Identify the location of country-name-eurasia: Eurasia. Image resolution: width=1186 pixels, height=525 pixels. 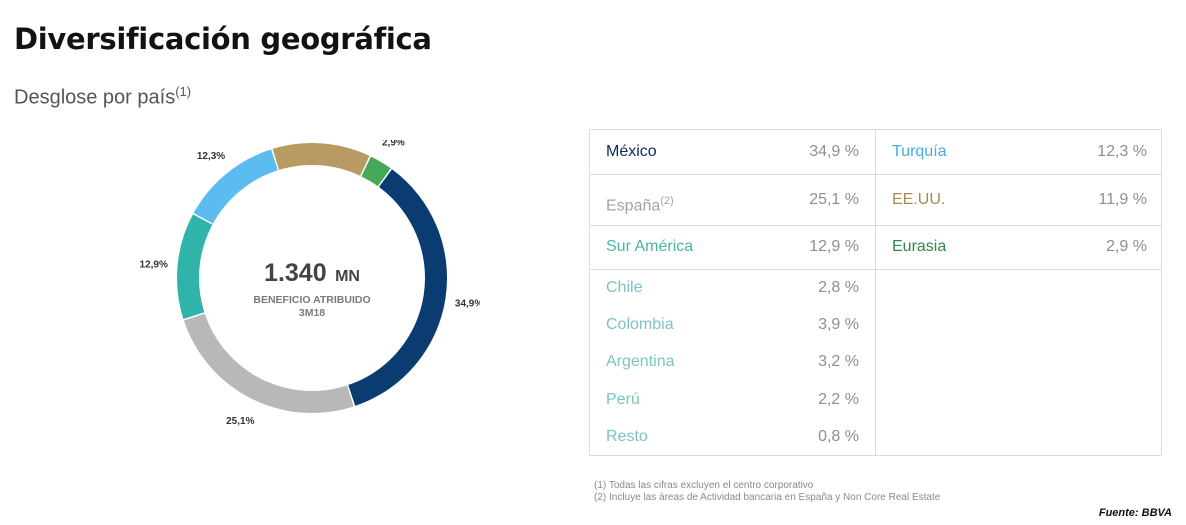
(919, 246).